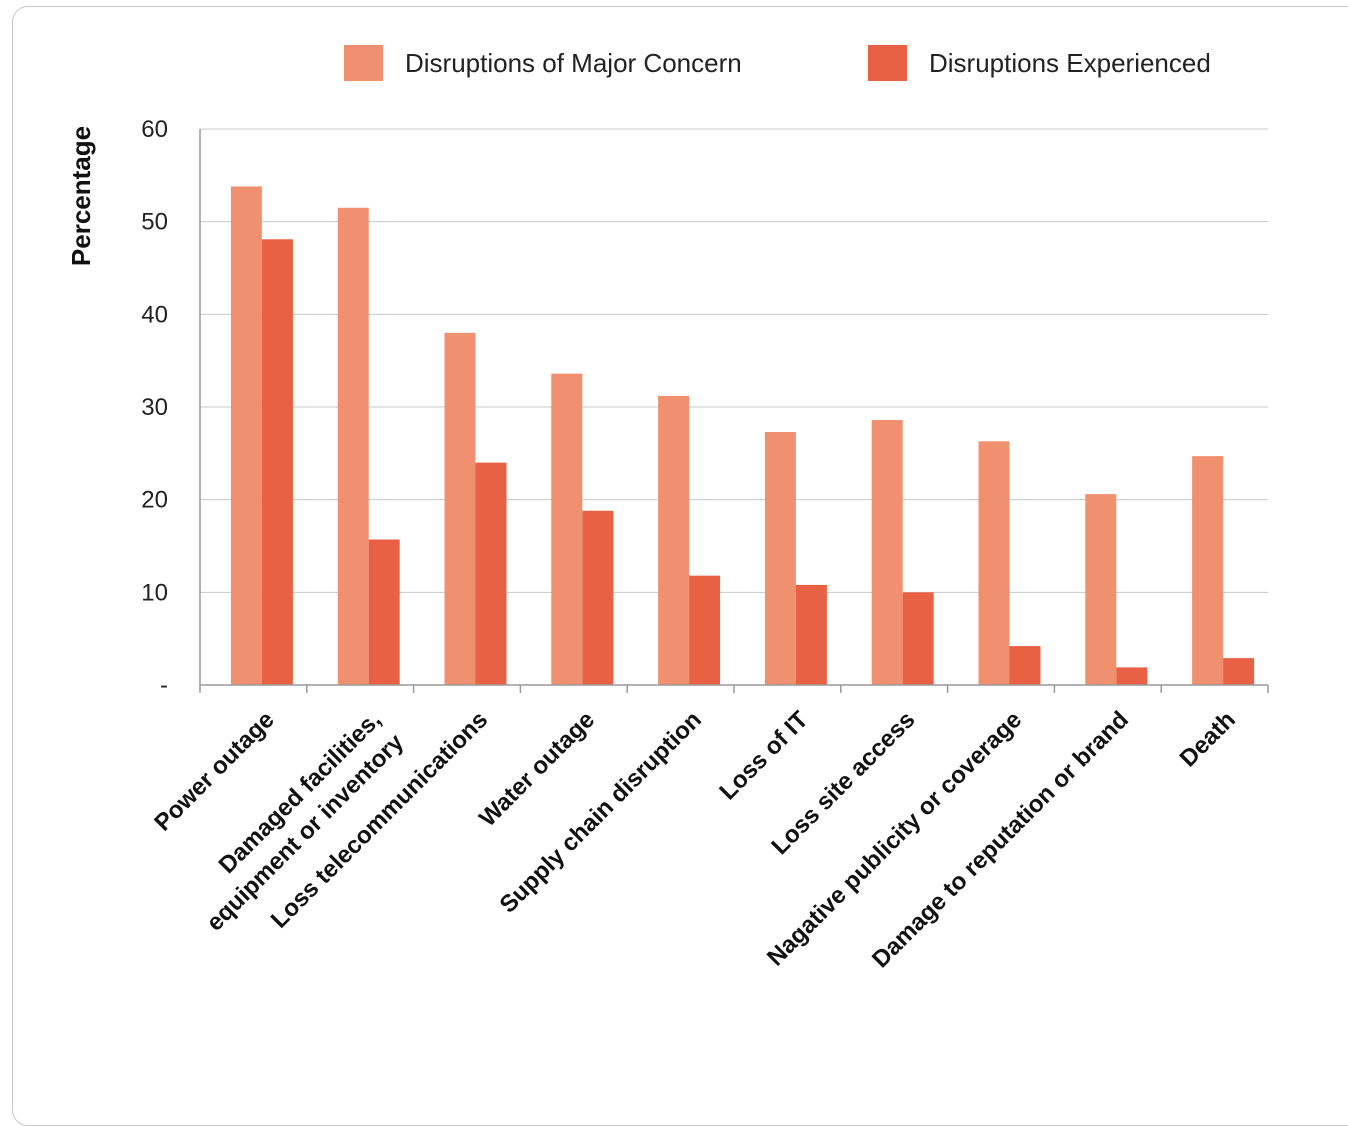  What do you see at coordinates (154, 129) in the screenshot?
I see `y-tick-label: 60` at bounding box center [154, 129].